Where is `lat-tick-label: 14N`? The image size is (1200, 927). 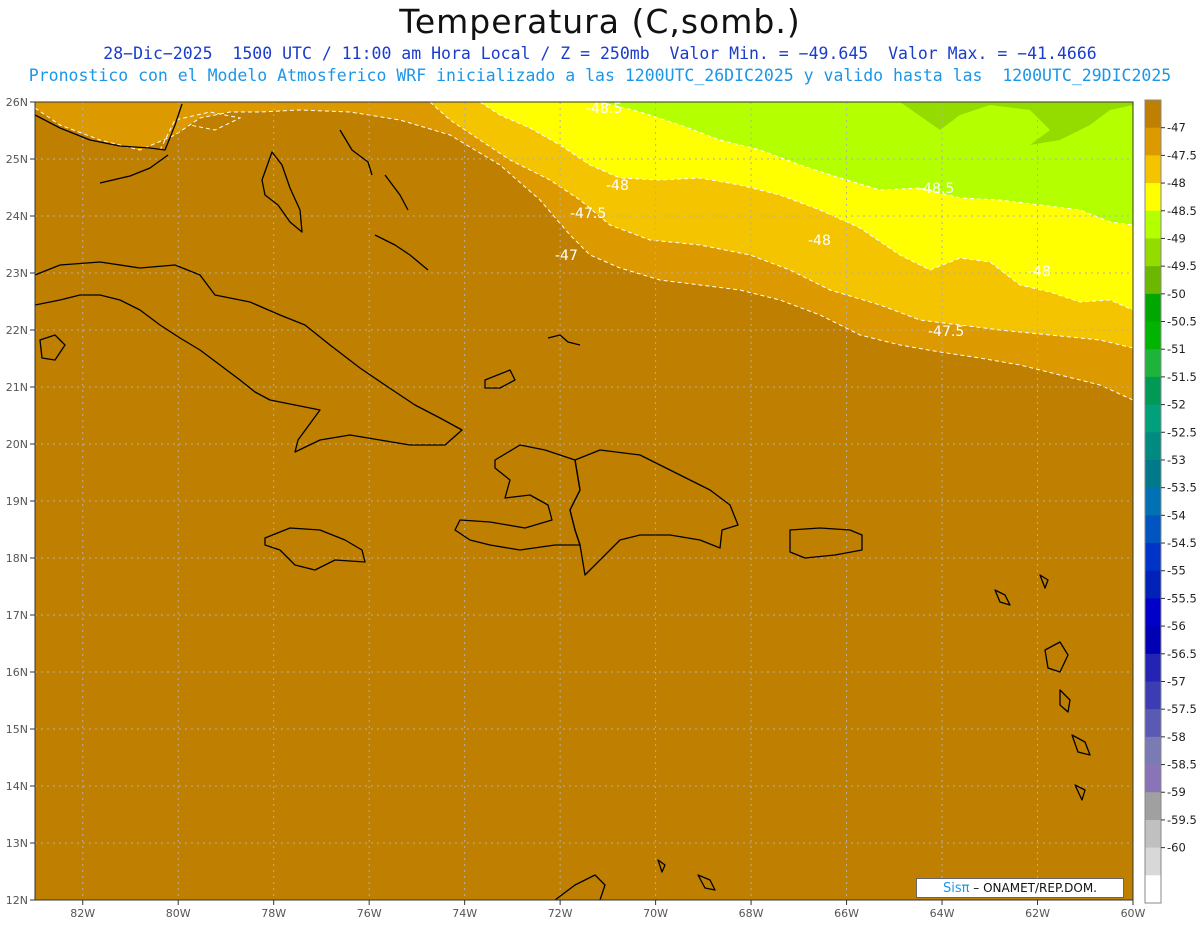 lat-tick-label: 14N is located at coordinates (17, 786).